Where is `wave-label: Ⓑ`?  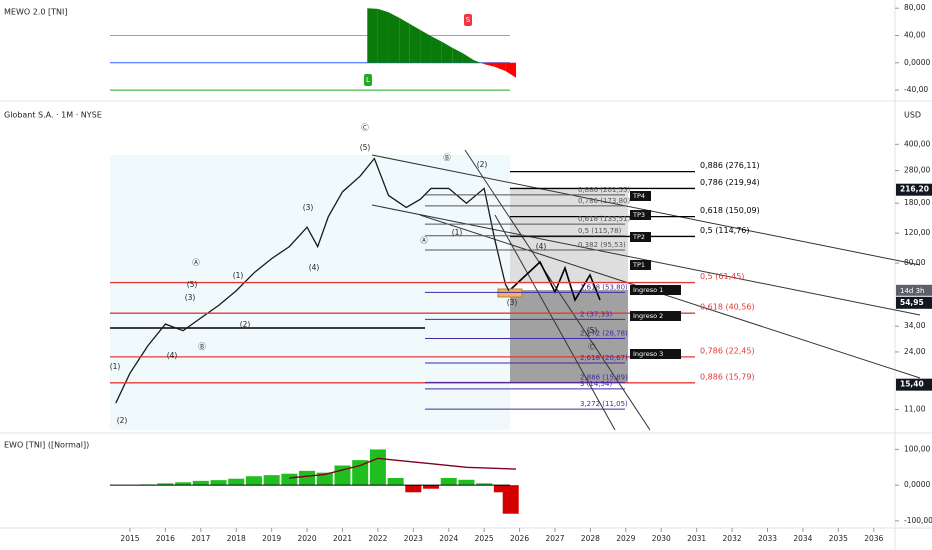 wave-label: Ⓑ is located at coordinates (447, 157).